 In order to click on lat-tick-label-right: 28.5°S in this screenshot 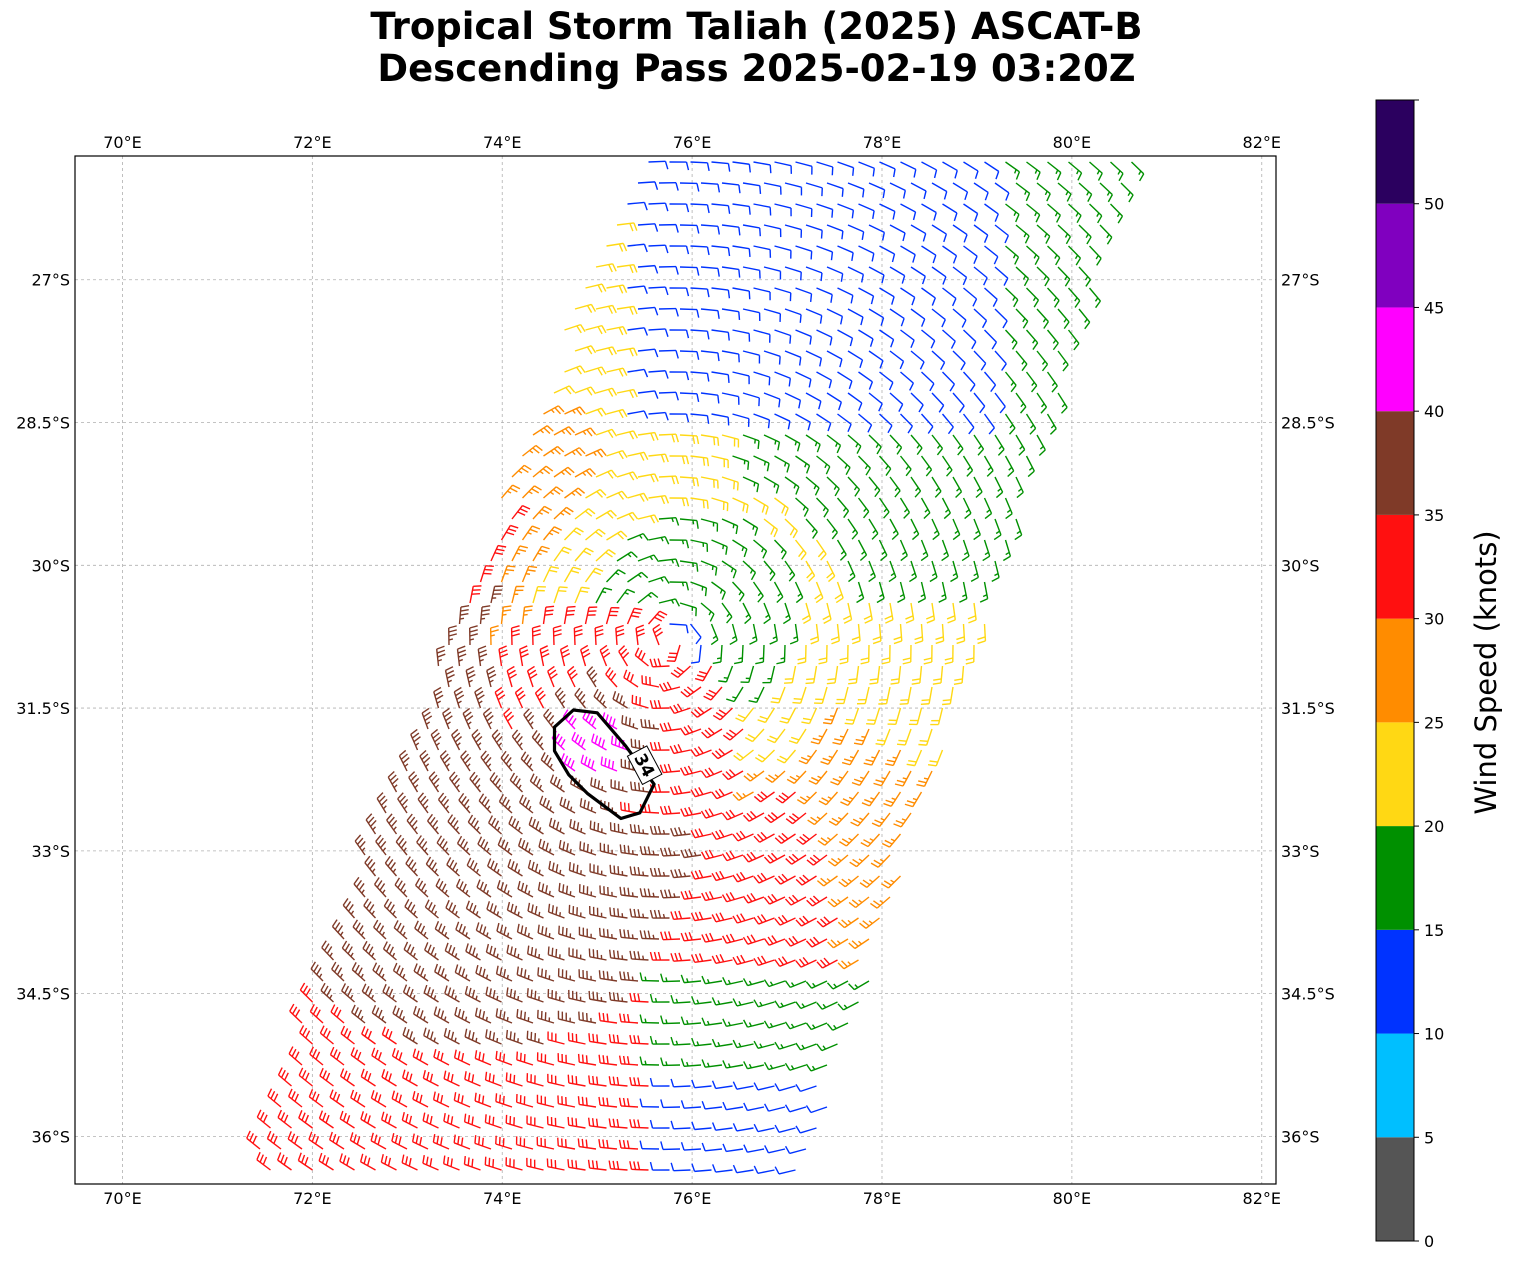, I will do `click(1308, 423)`.